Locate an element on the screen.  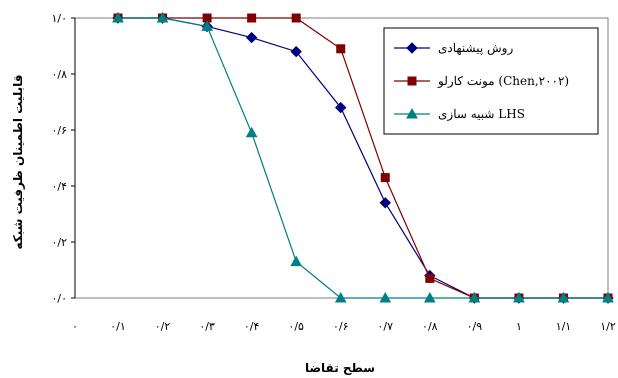
x-tick-label: ۱/۲ is located at coordinates (608, 326).